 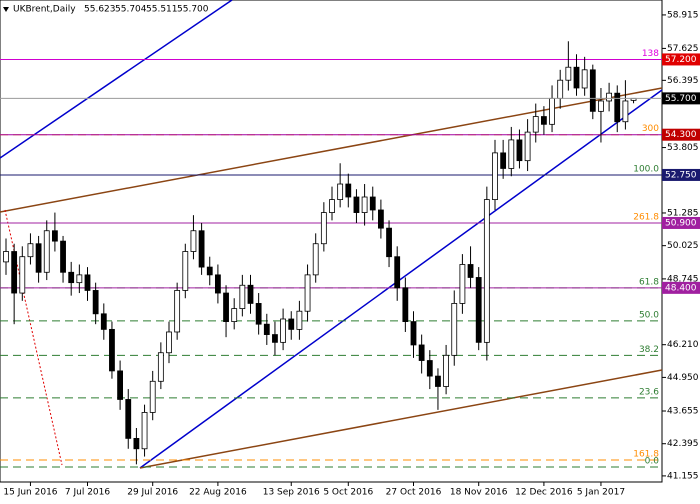 What do you see at coordinates (601, 493) in the screenshot?
I see `x-tick-label: 5 Jan 2017` at bounding box center [601, 493].